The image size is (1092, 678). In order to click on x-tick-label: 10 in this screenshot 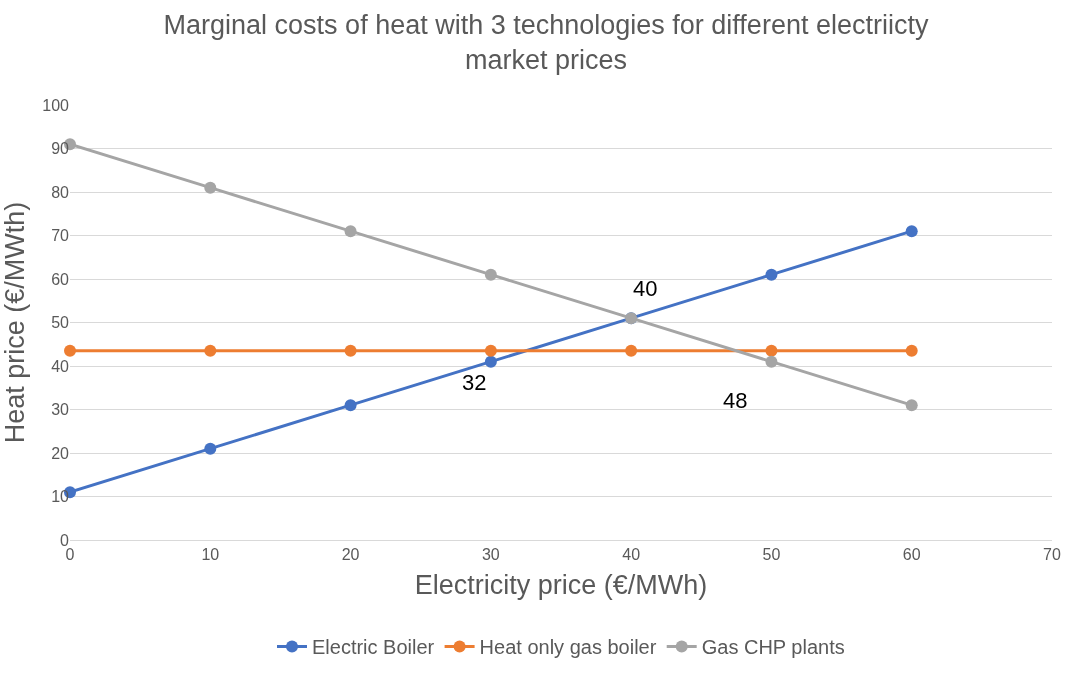, I will do `click(210, 555)`.